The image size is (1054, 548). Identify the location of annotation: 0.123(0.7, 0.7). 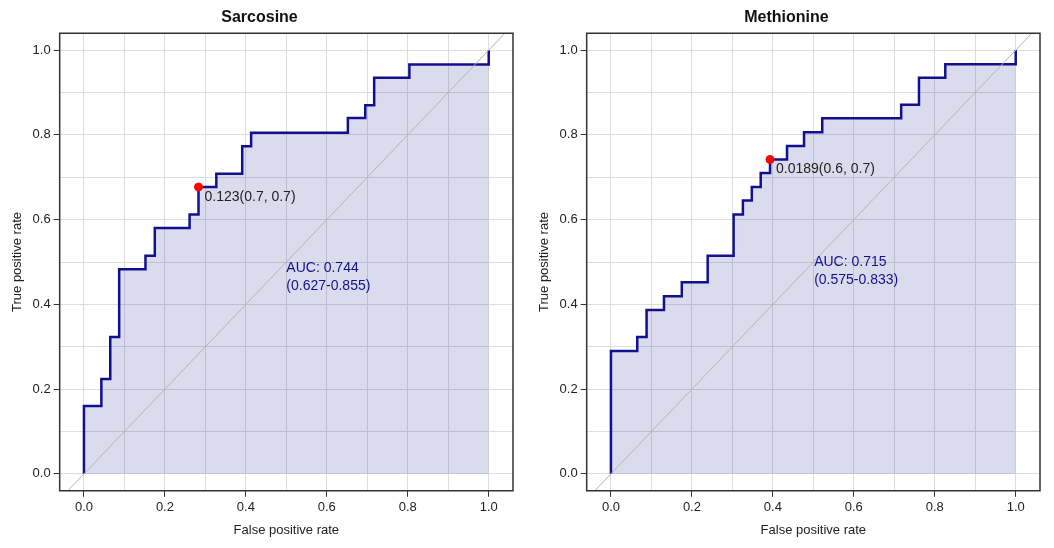
(250, 195).